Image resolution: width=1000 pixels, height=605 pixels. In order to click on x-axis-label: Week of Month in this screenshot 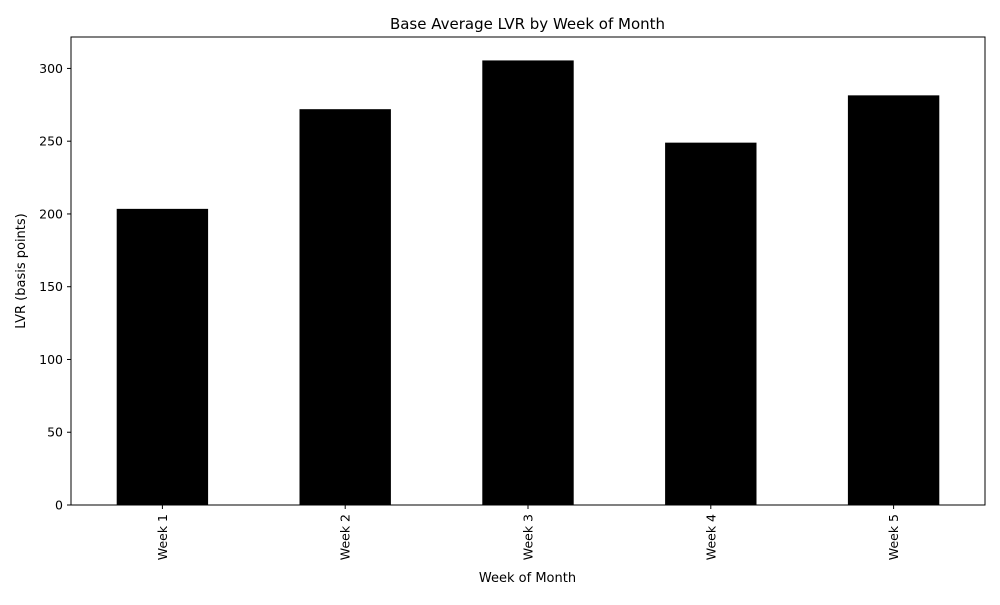, I will do `click(527, 578)`.